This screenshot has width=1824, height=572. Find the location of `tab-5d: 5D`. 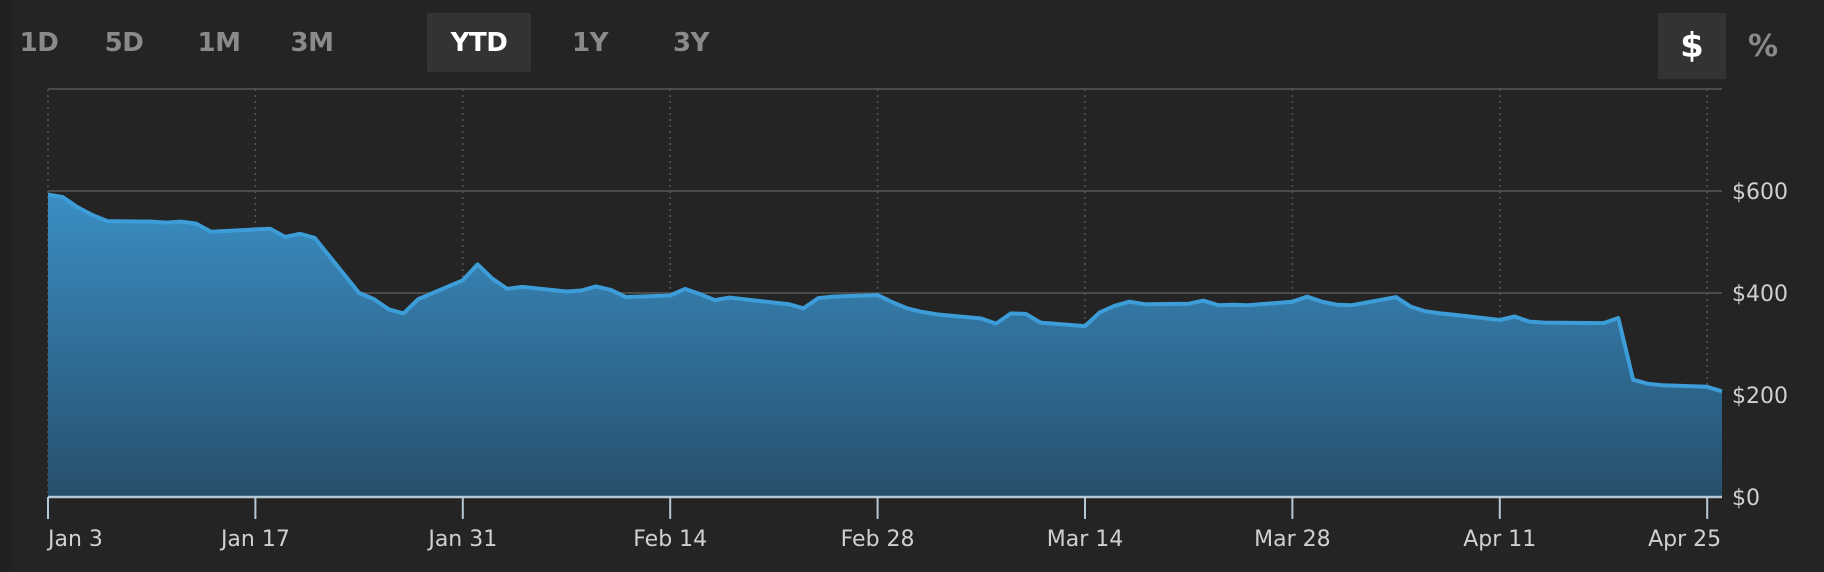

tab-5d: 5D is located at coordinates (124, 42).